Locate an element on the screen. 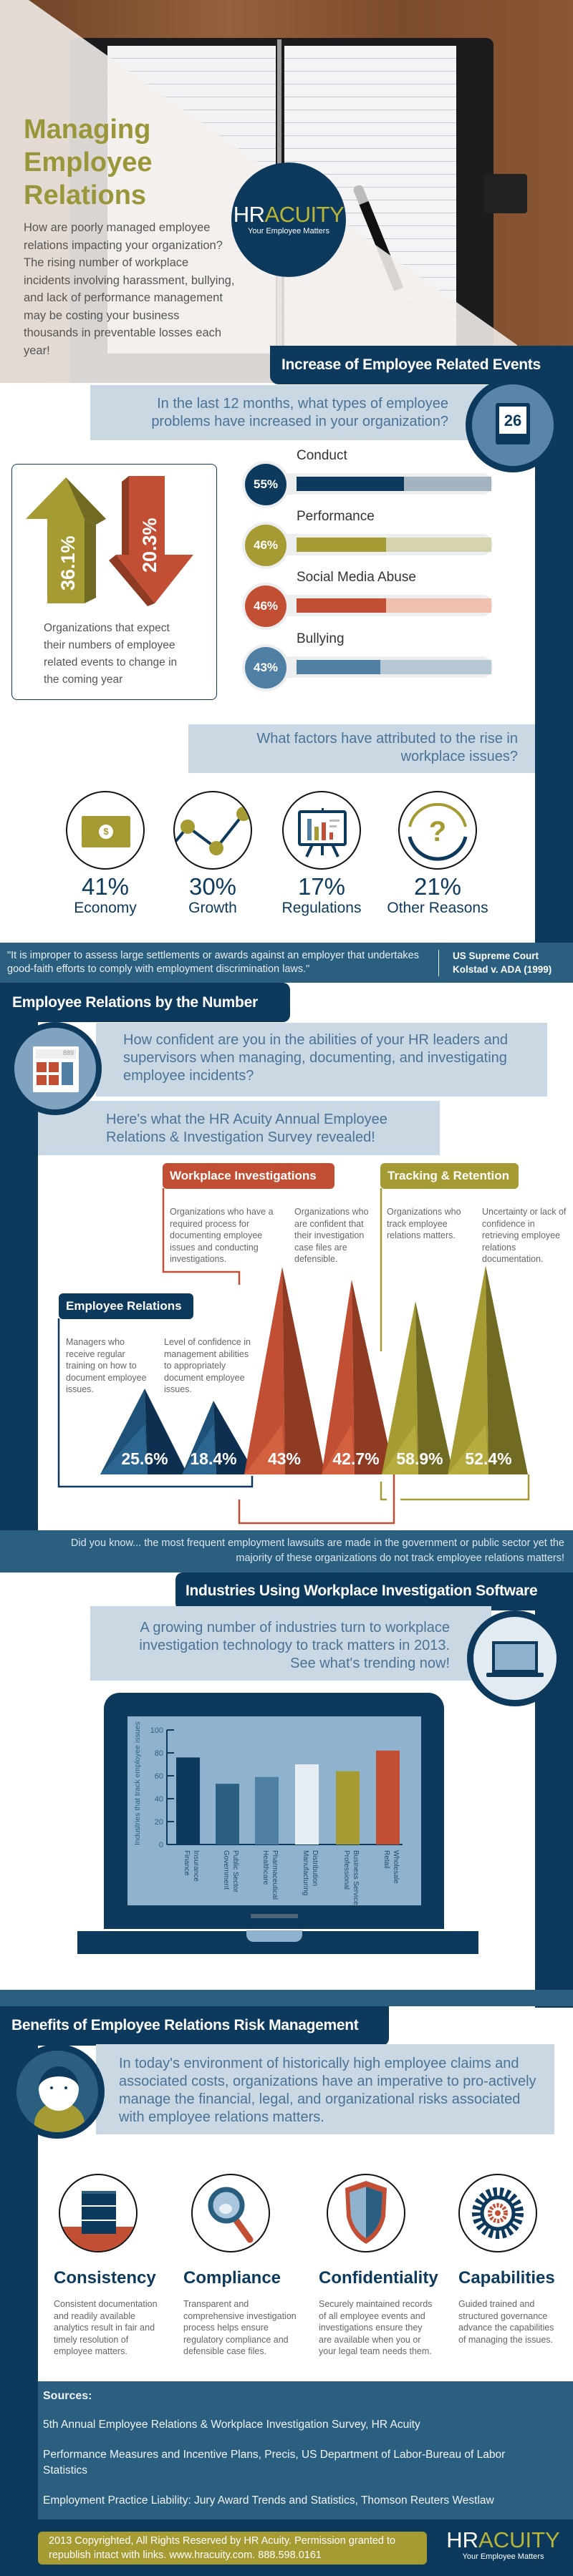  bar-value-badge: 46% is located at coordinates (265, 606).